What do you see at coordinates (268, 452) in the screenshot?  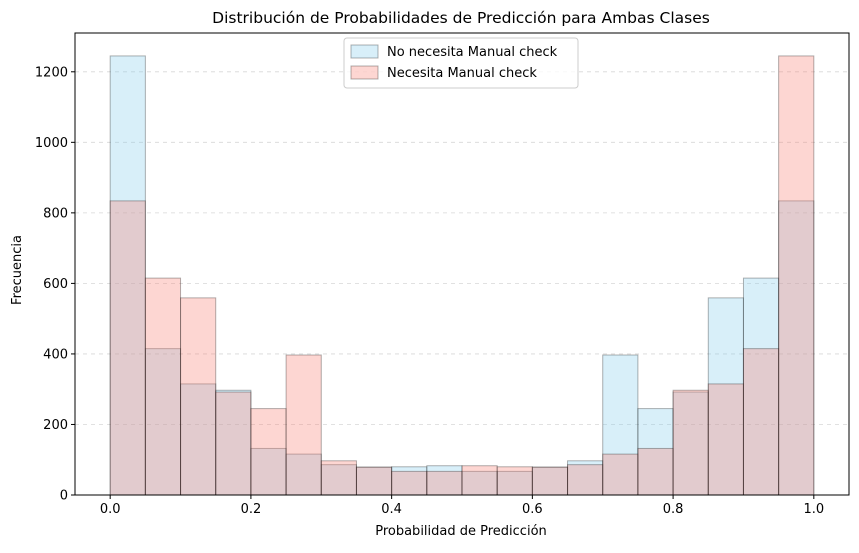 I see `bar-series1-bin4` at bounding box center [268, 452].